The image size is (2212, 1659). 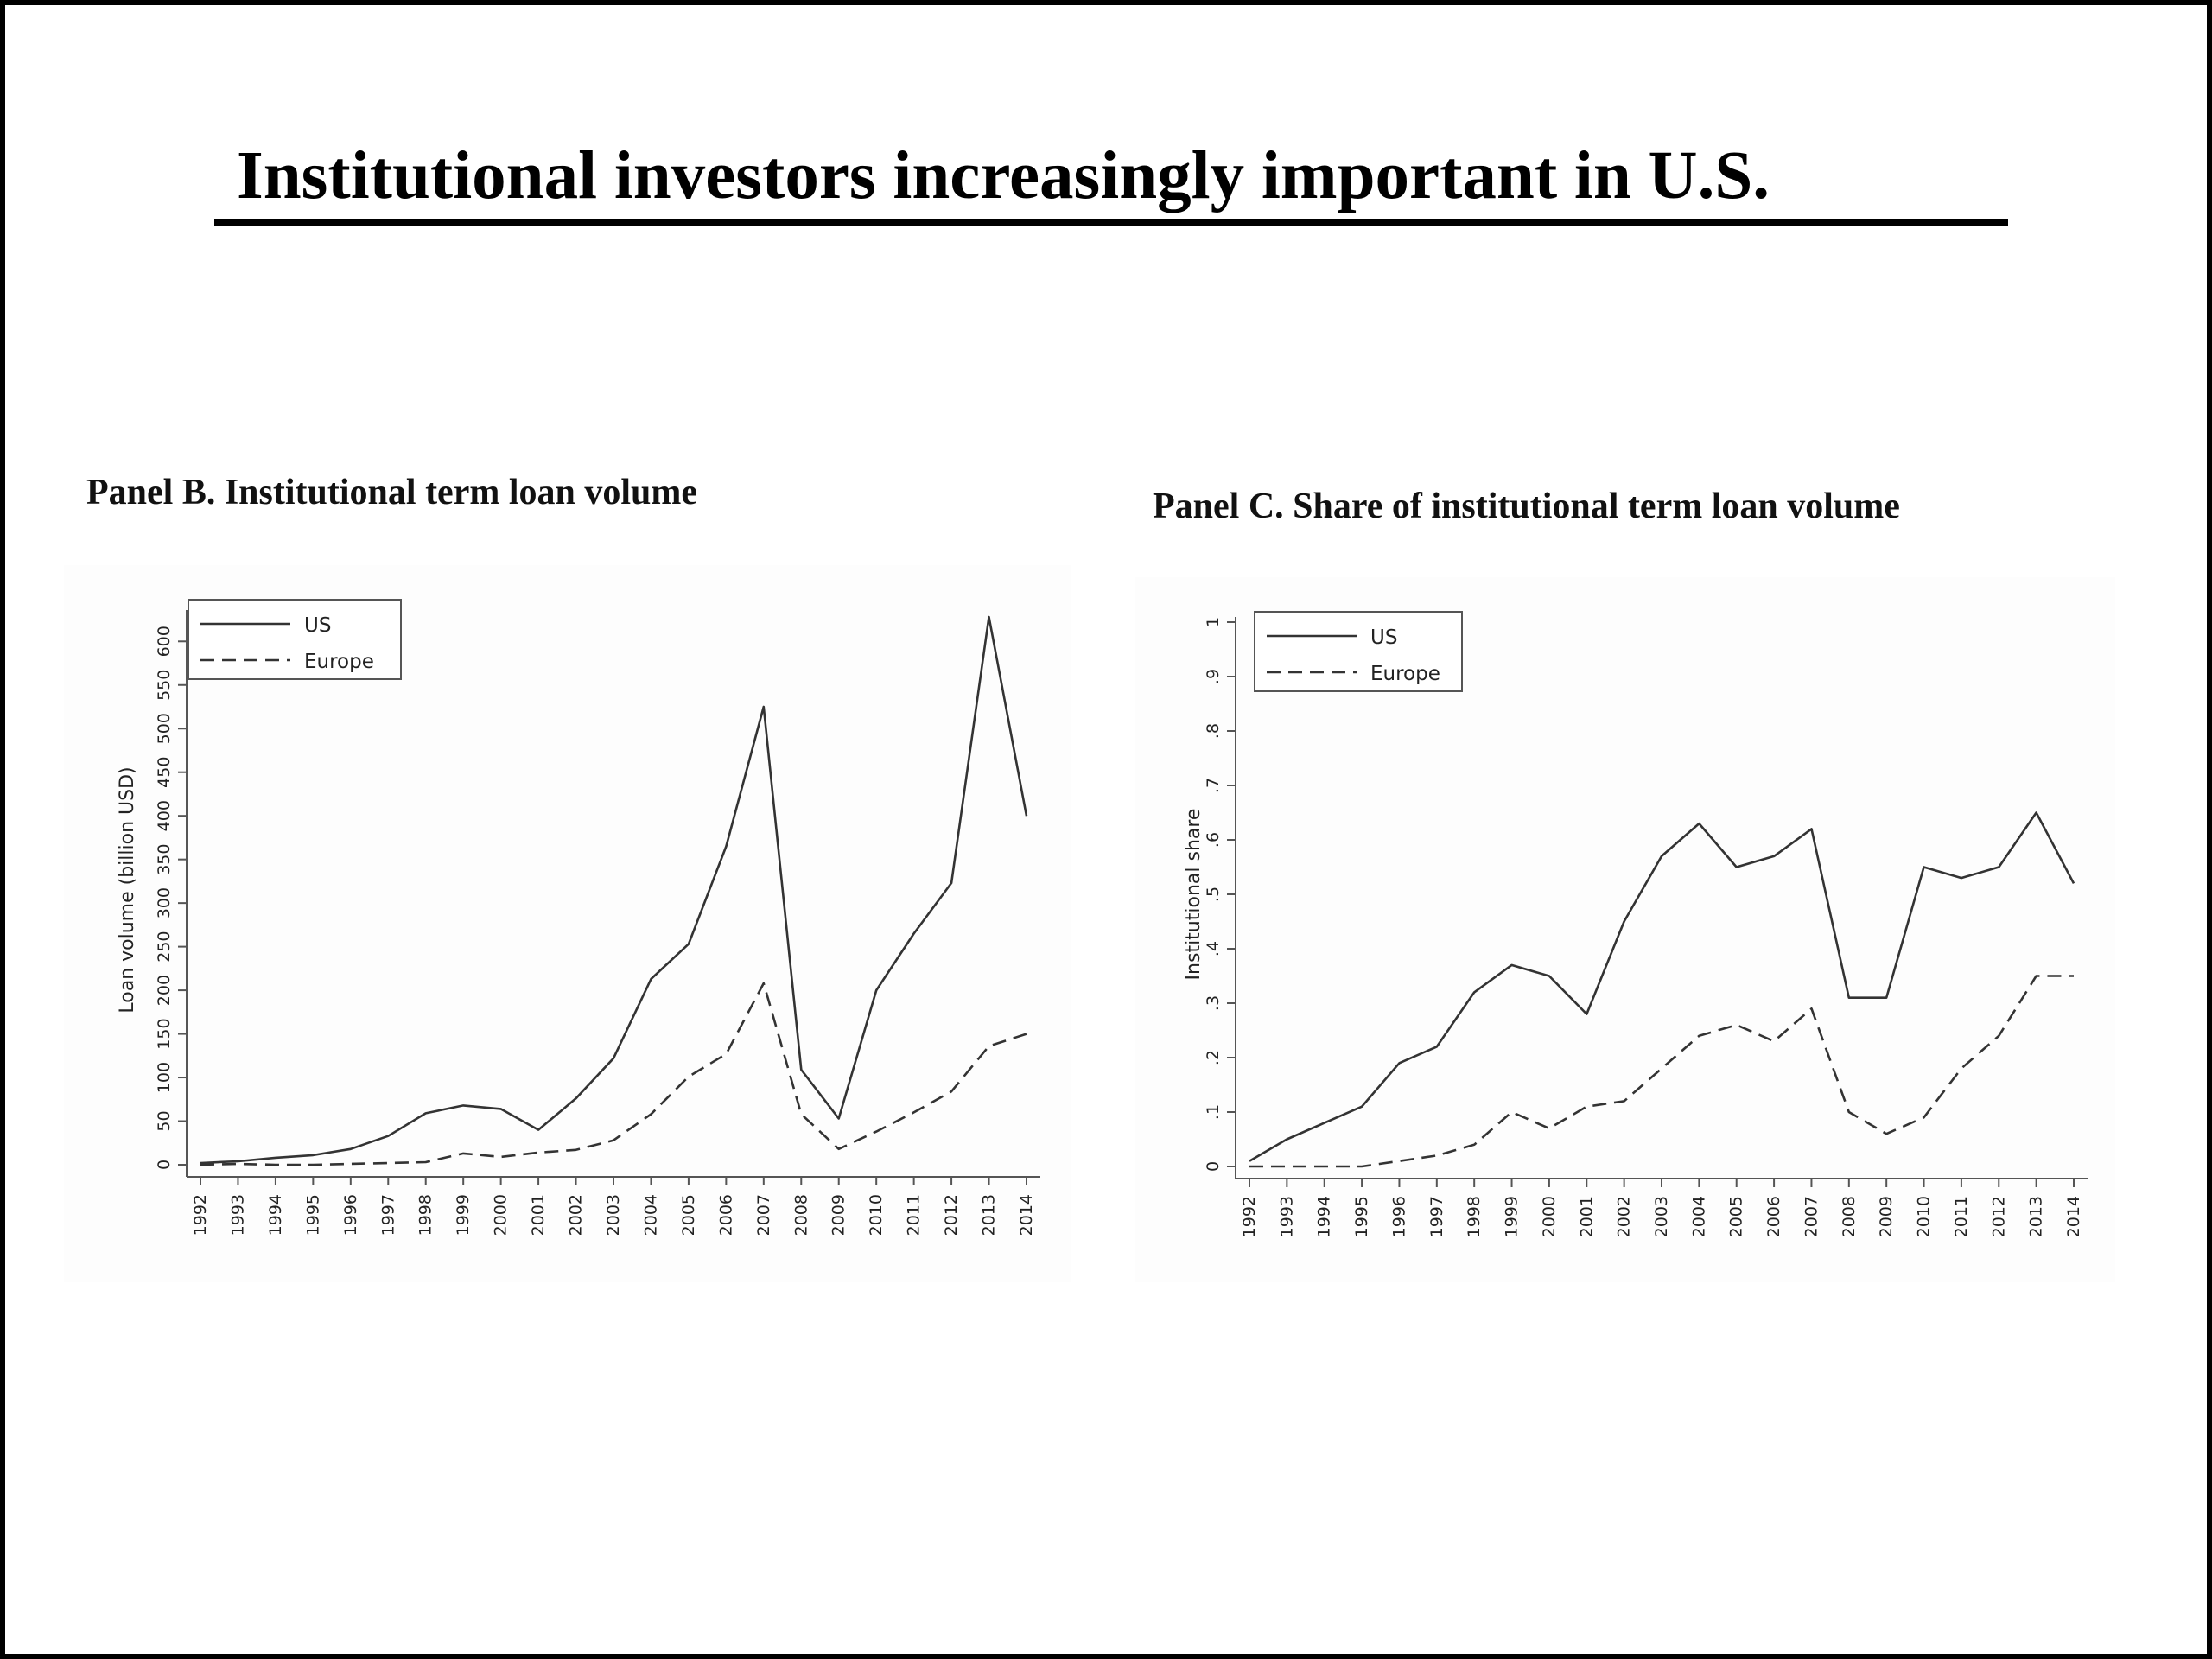 What do you see at coordinates (164, 859) in the screenshot?
I see `y-tick-label: 350` at bounding box center [164, 859].